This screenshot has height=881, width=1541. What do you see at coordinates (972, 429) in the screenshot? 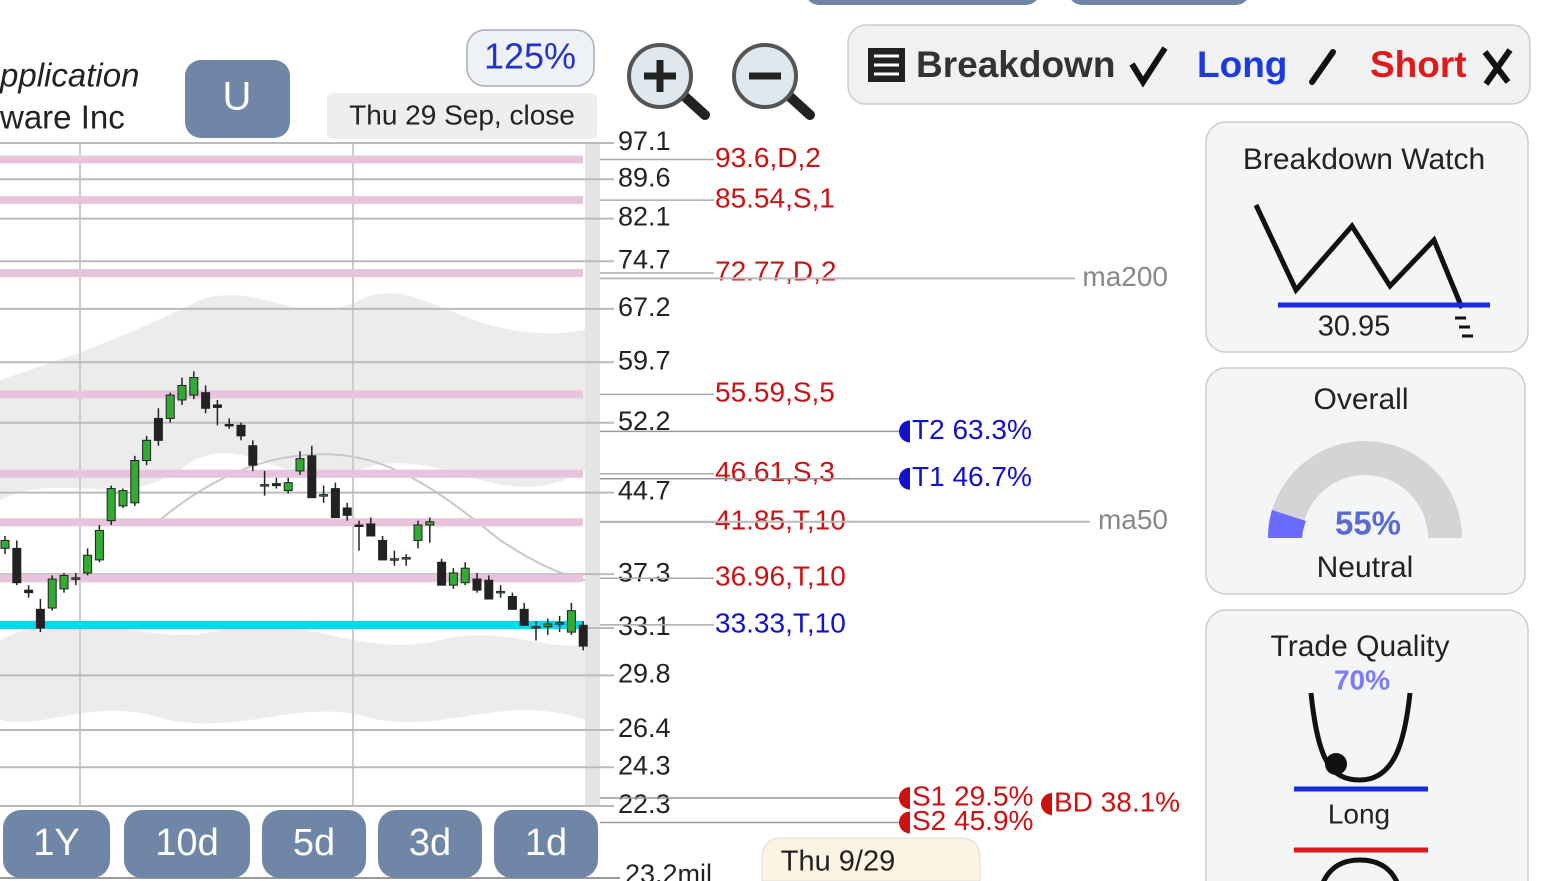
I see `target-label: T2 63.3%` at bounding box center [972, 429].